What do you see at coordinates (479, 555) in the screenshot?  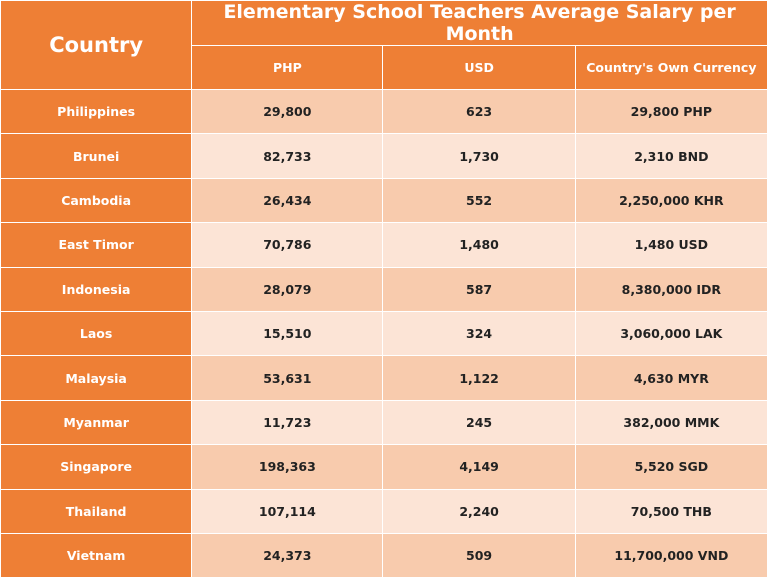 I see `usd-cell: 509` at bounding box center [479, 555].